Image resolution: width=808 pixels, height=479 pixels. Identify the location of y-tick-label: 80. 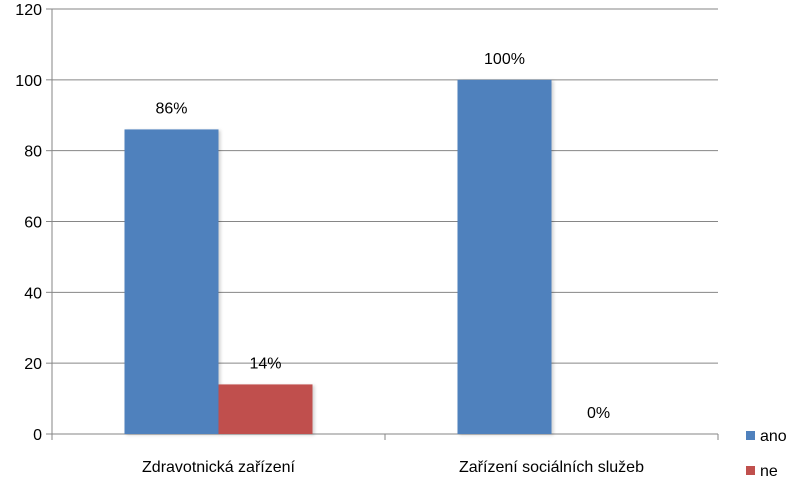
(33, 152).